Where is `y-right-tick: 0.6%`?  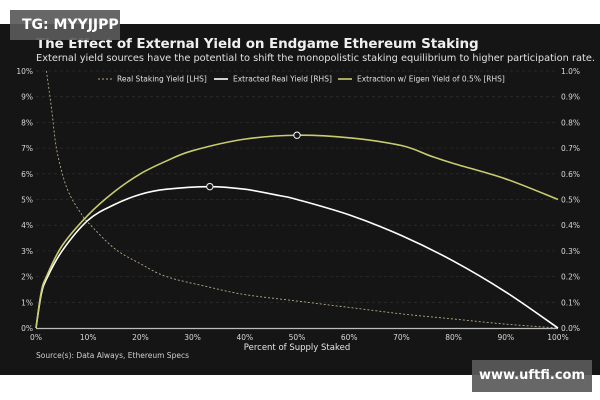
y-right-tick: 0.6% is located at coordinates (570, 174).